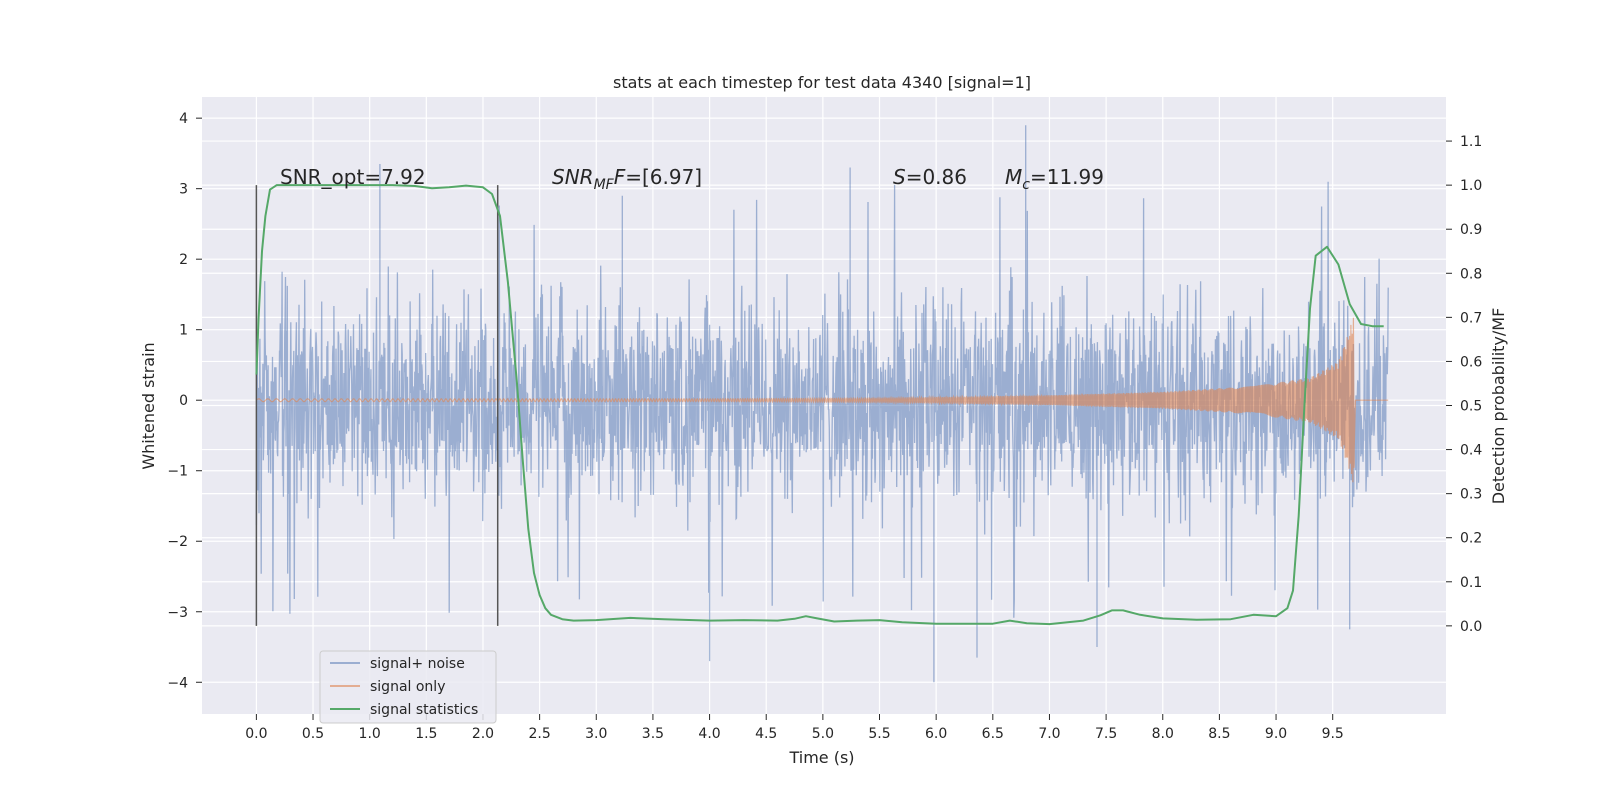  Describe the element at coordinates (183, 260) in the screenshot. I see `y-tick-label-2: 2` at that location.